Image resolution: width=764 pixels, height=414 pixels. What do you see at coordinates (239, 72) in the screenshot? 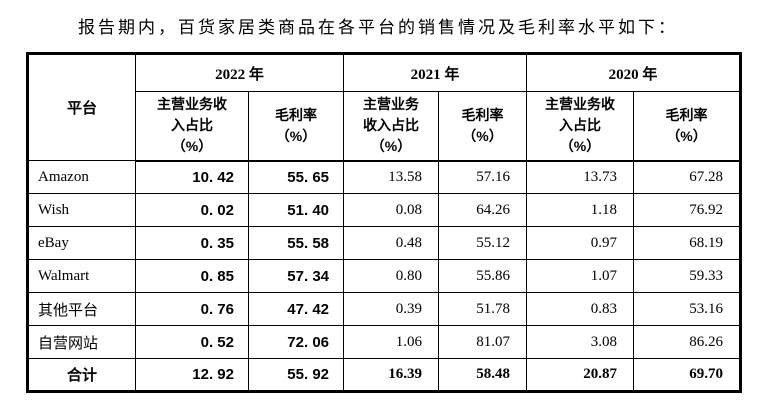
I see `year-header-2022: 2022 年` at bounding box center [239, 72].